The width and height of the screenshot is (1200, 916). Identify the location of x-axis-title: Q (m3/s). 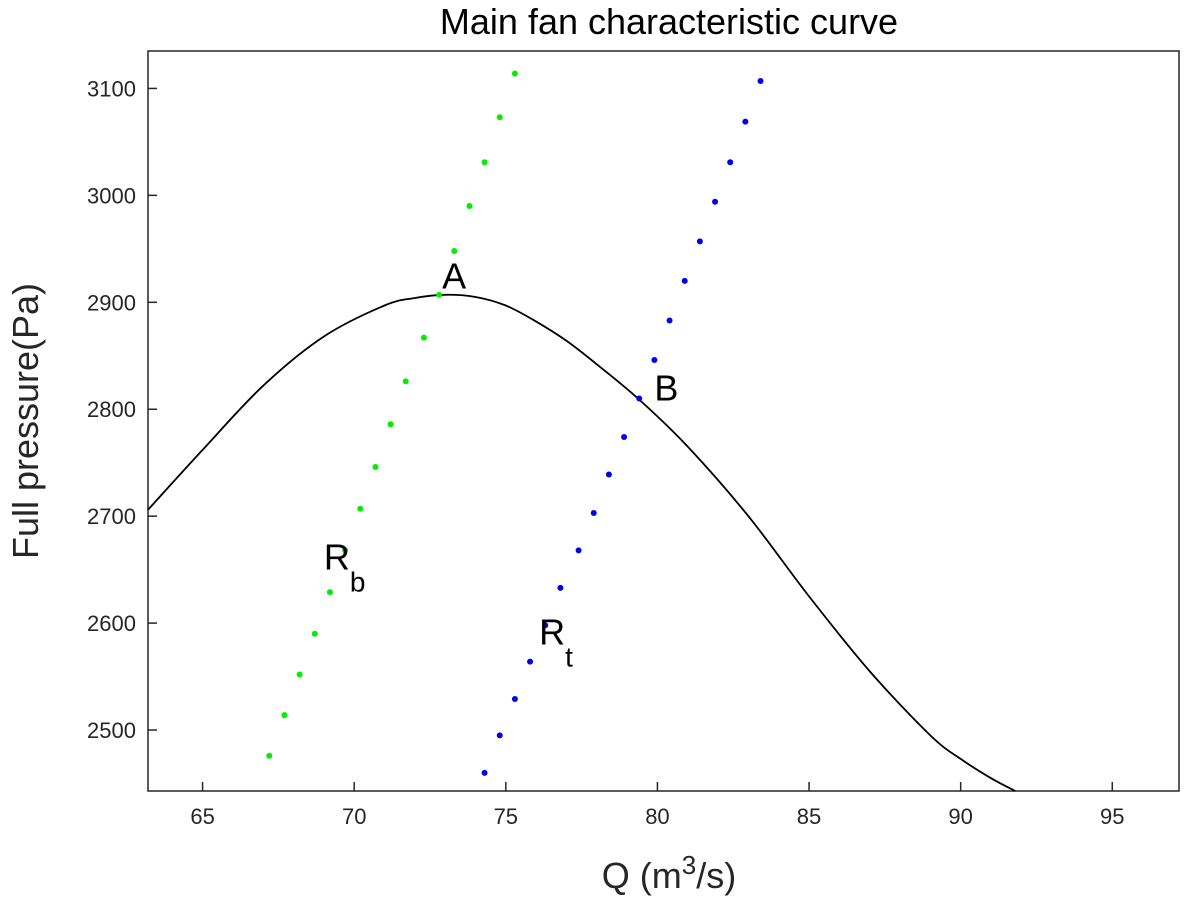
(669, 873).